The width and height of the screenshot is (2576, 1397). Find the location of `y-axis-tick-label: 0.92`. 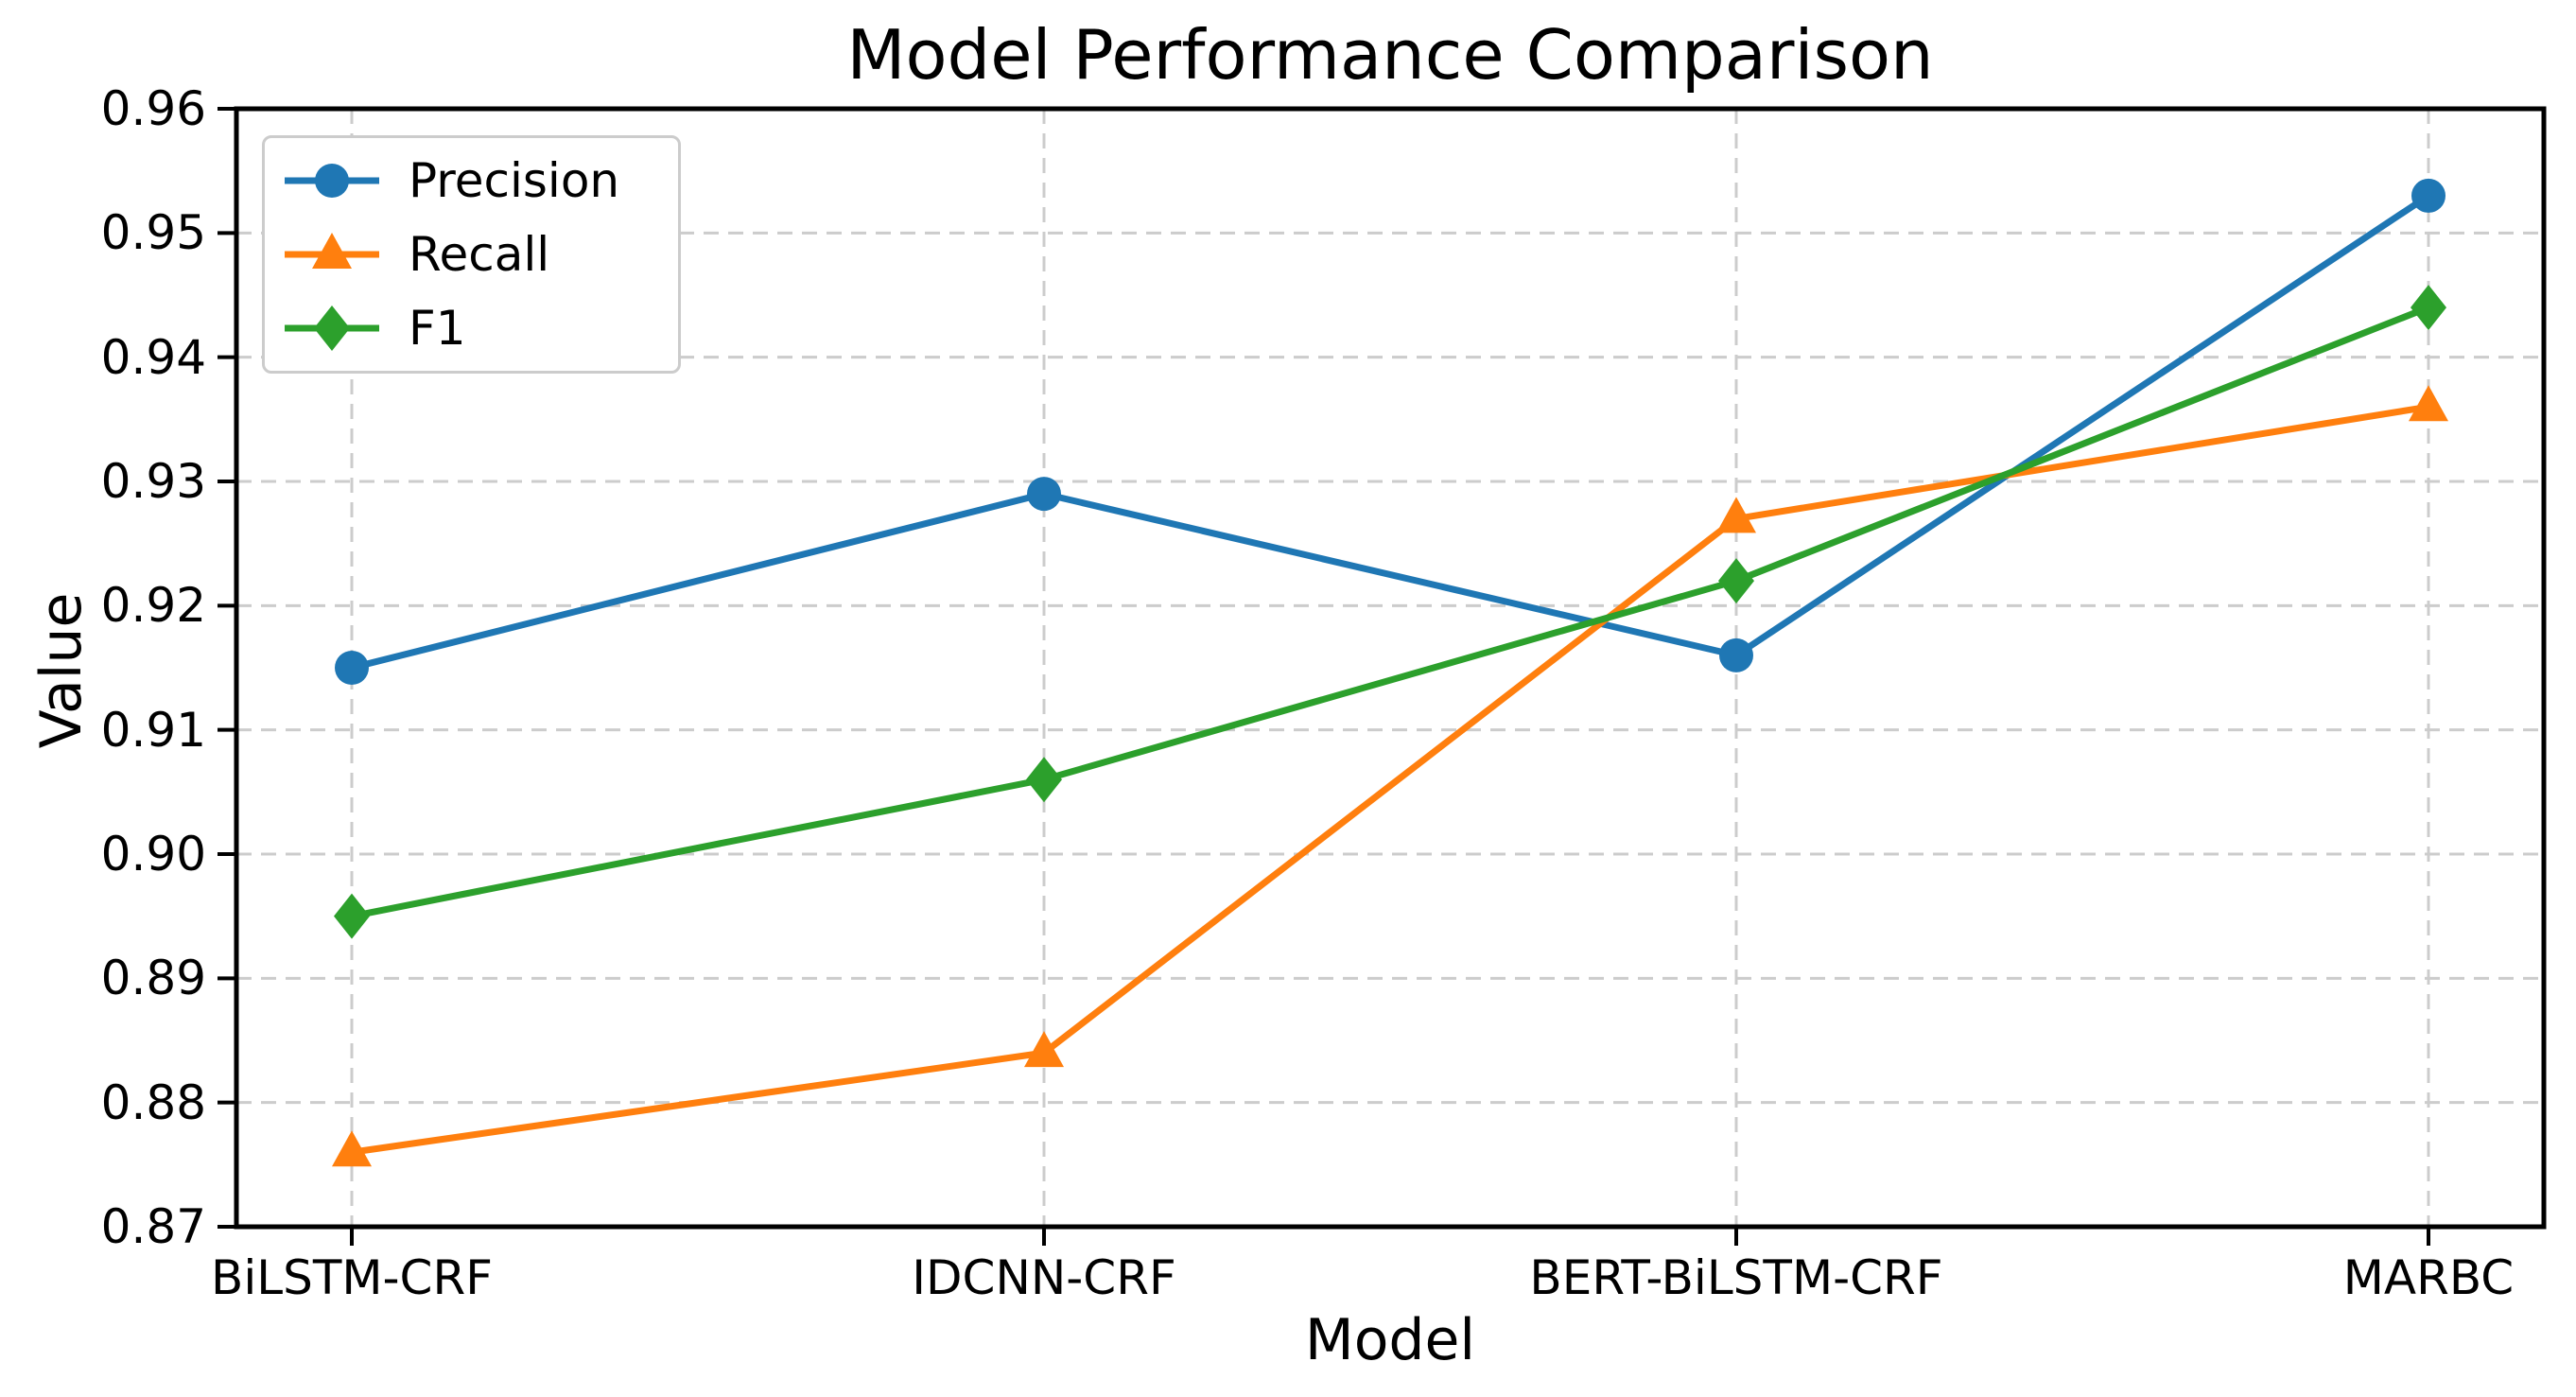

y-axis-tick-label: 0.92 is located at coordinates (153, 606).